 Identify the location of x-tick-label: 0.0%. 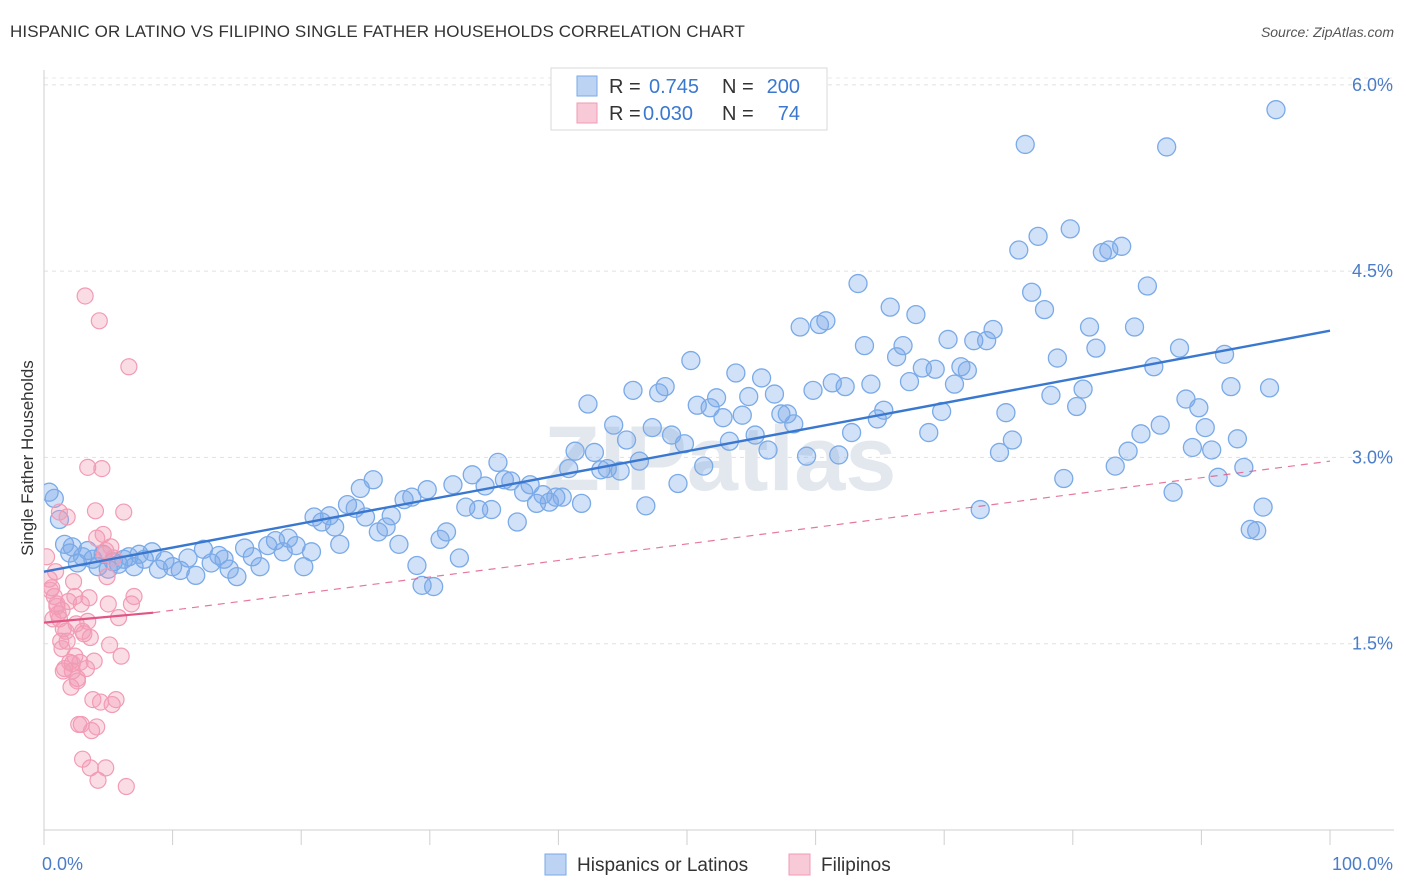
(62, 864).